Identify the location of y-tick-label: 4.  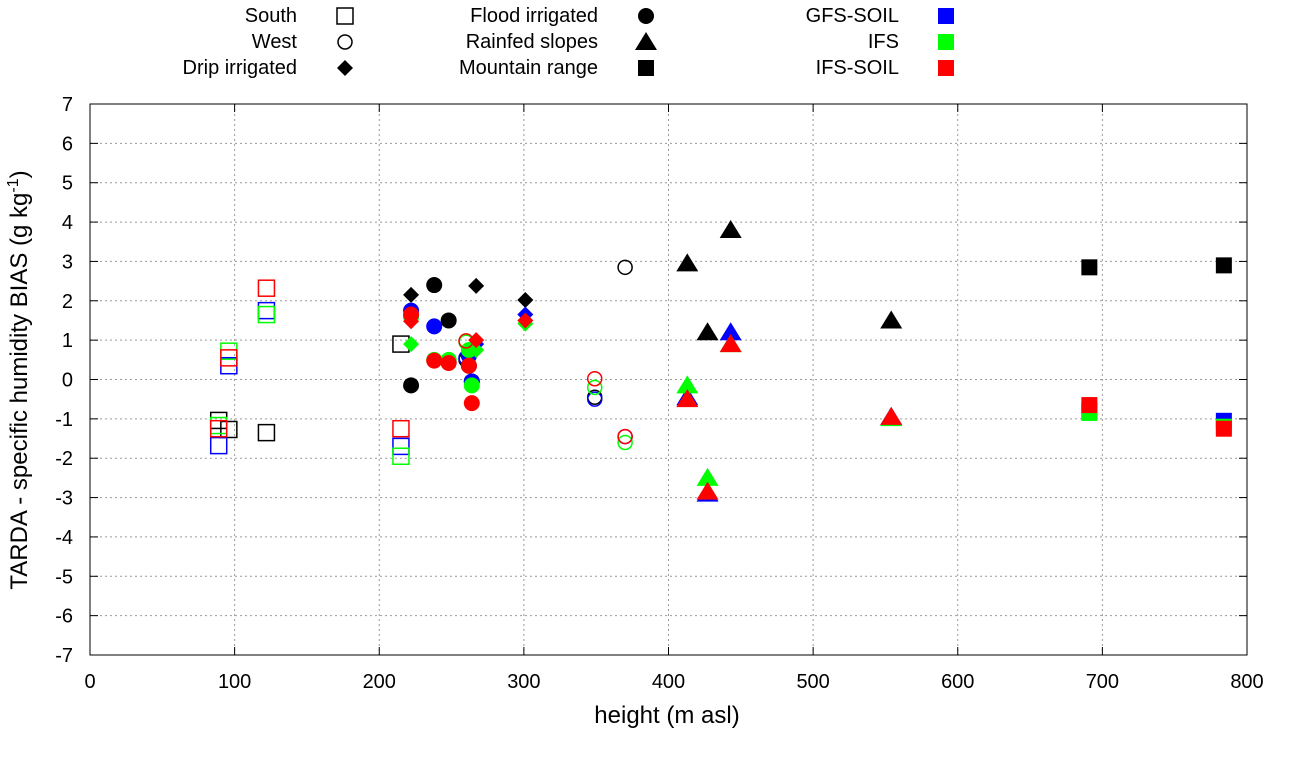
(67, 223).